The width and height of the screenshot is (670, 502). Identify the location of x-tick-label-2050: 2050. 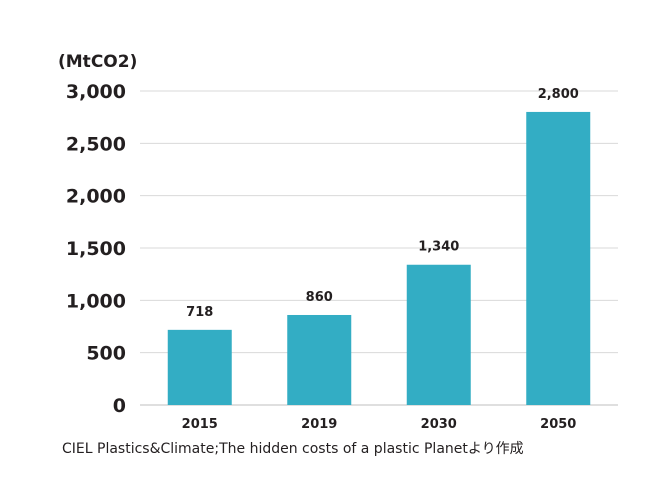
(558, 424).